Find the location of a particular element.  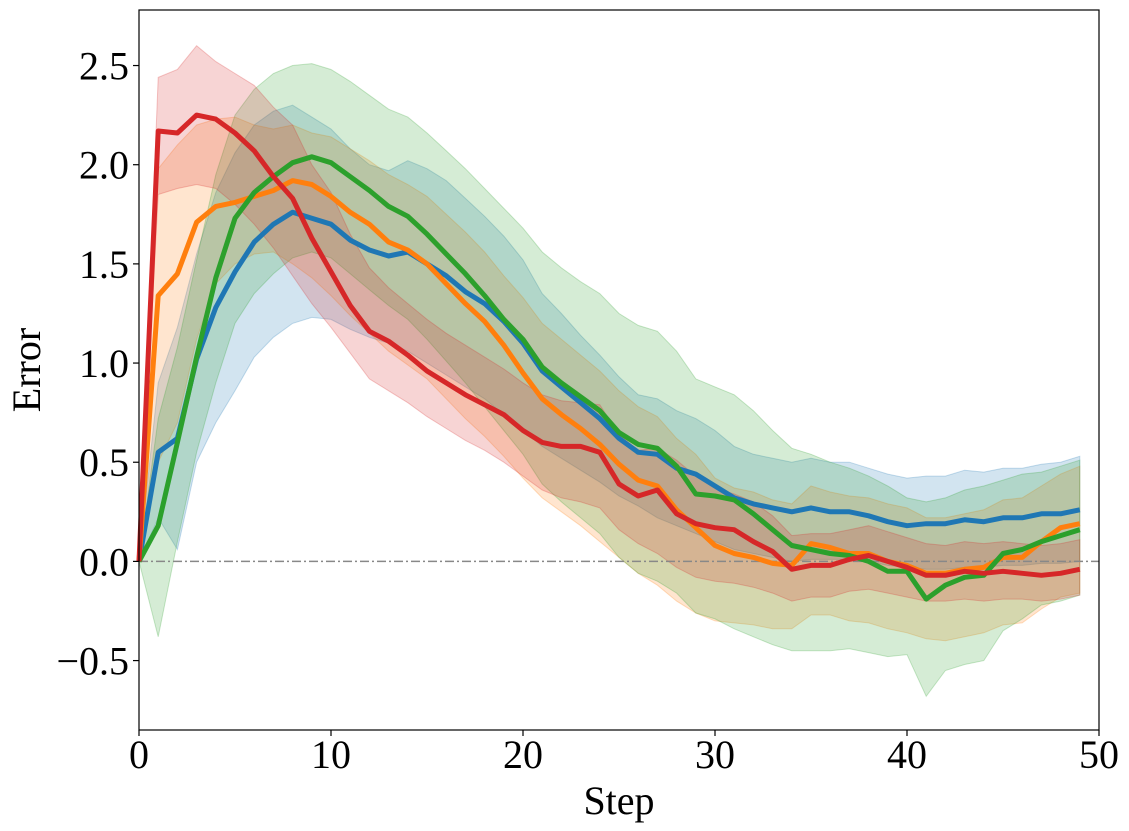

x-tick-label: 50 is located at coordinates (1099, 754).